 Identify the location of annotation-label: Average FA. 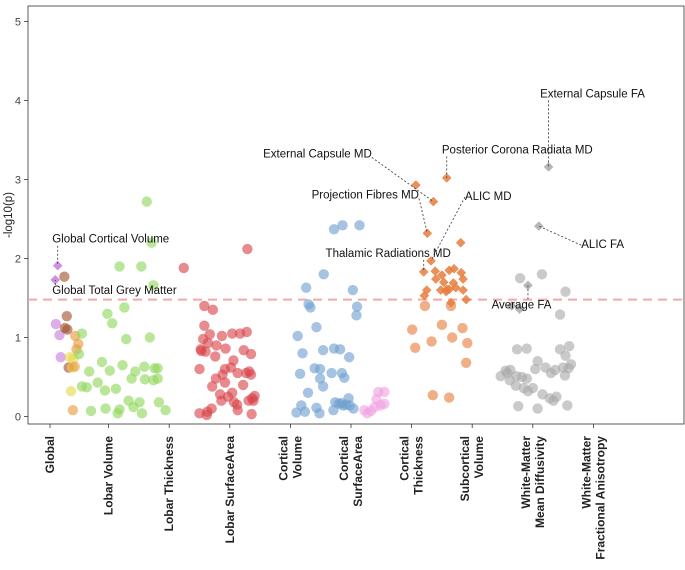
(522, 305).